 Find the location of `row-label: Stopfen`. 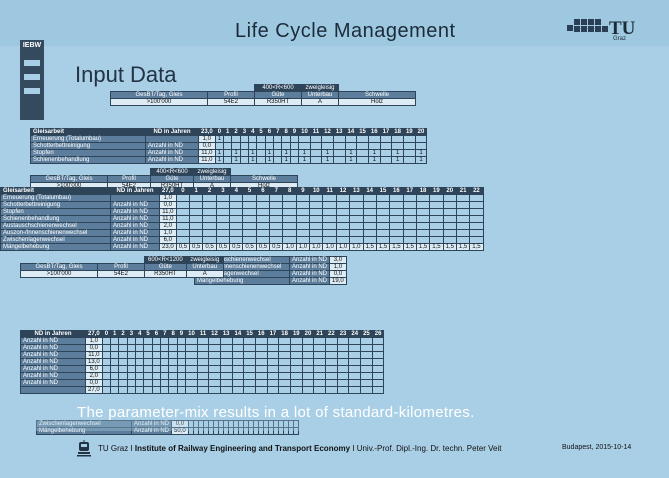

row-label: Stopfen is located at coordinates (88, 153).